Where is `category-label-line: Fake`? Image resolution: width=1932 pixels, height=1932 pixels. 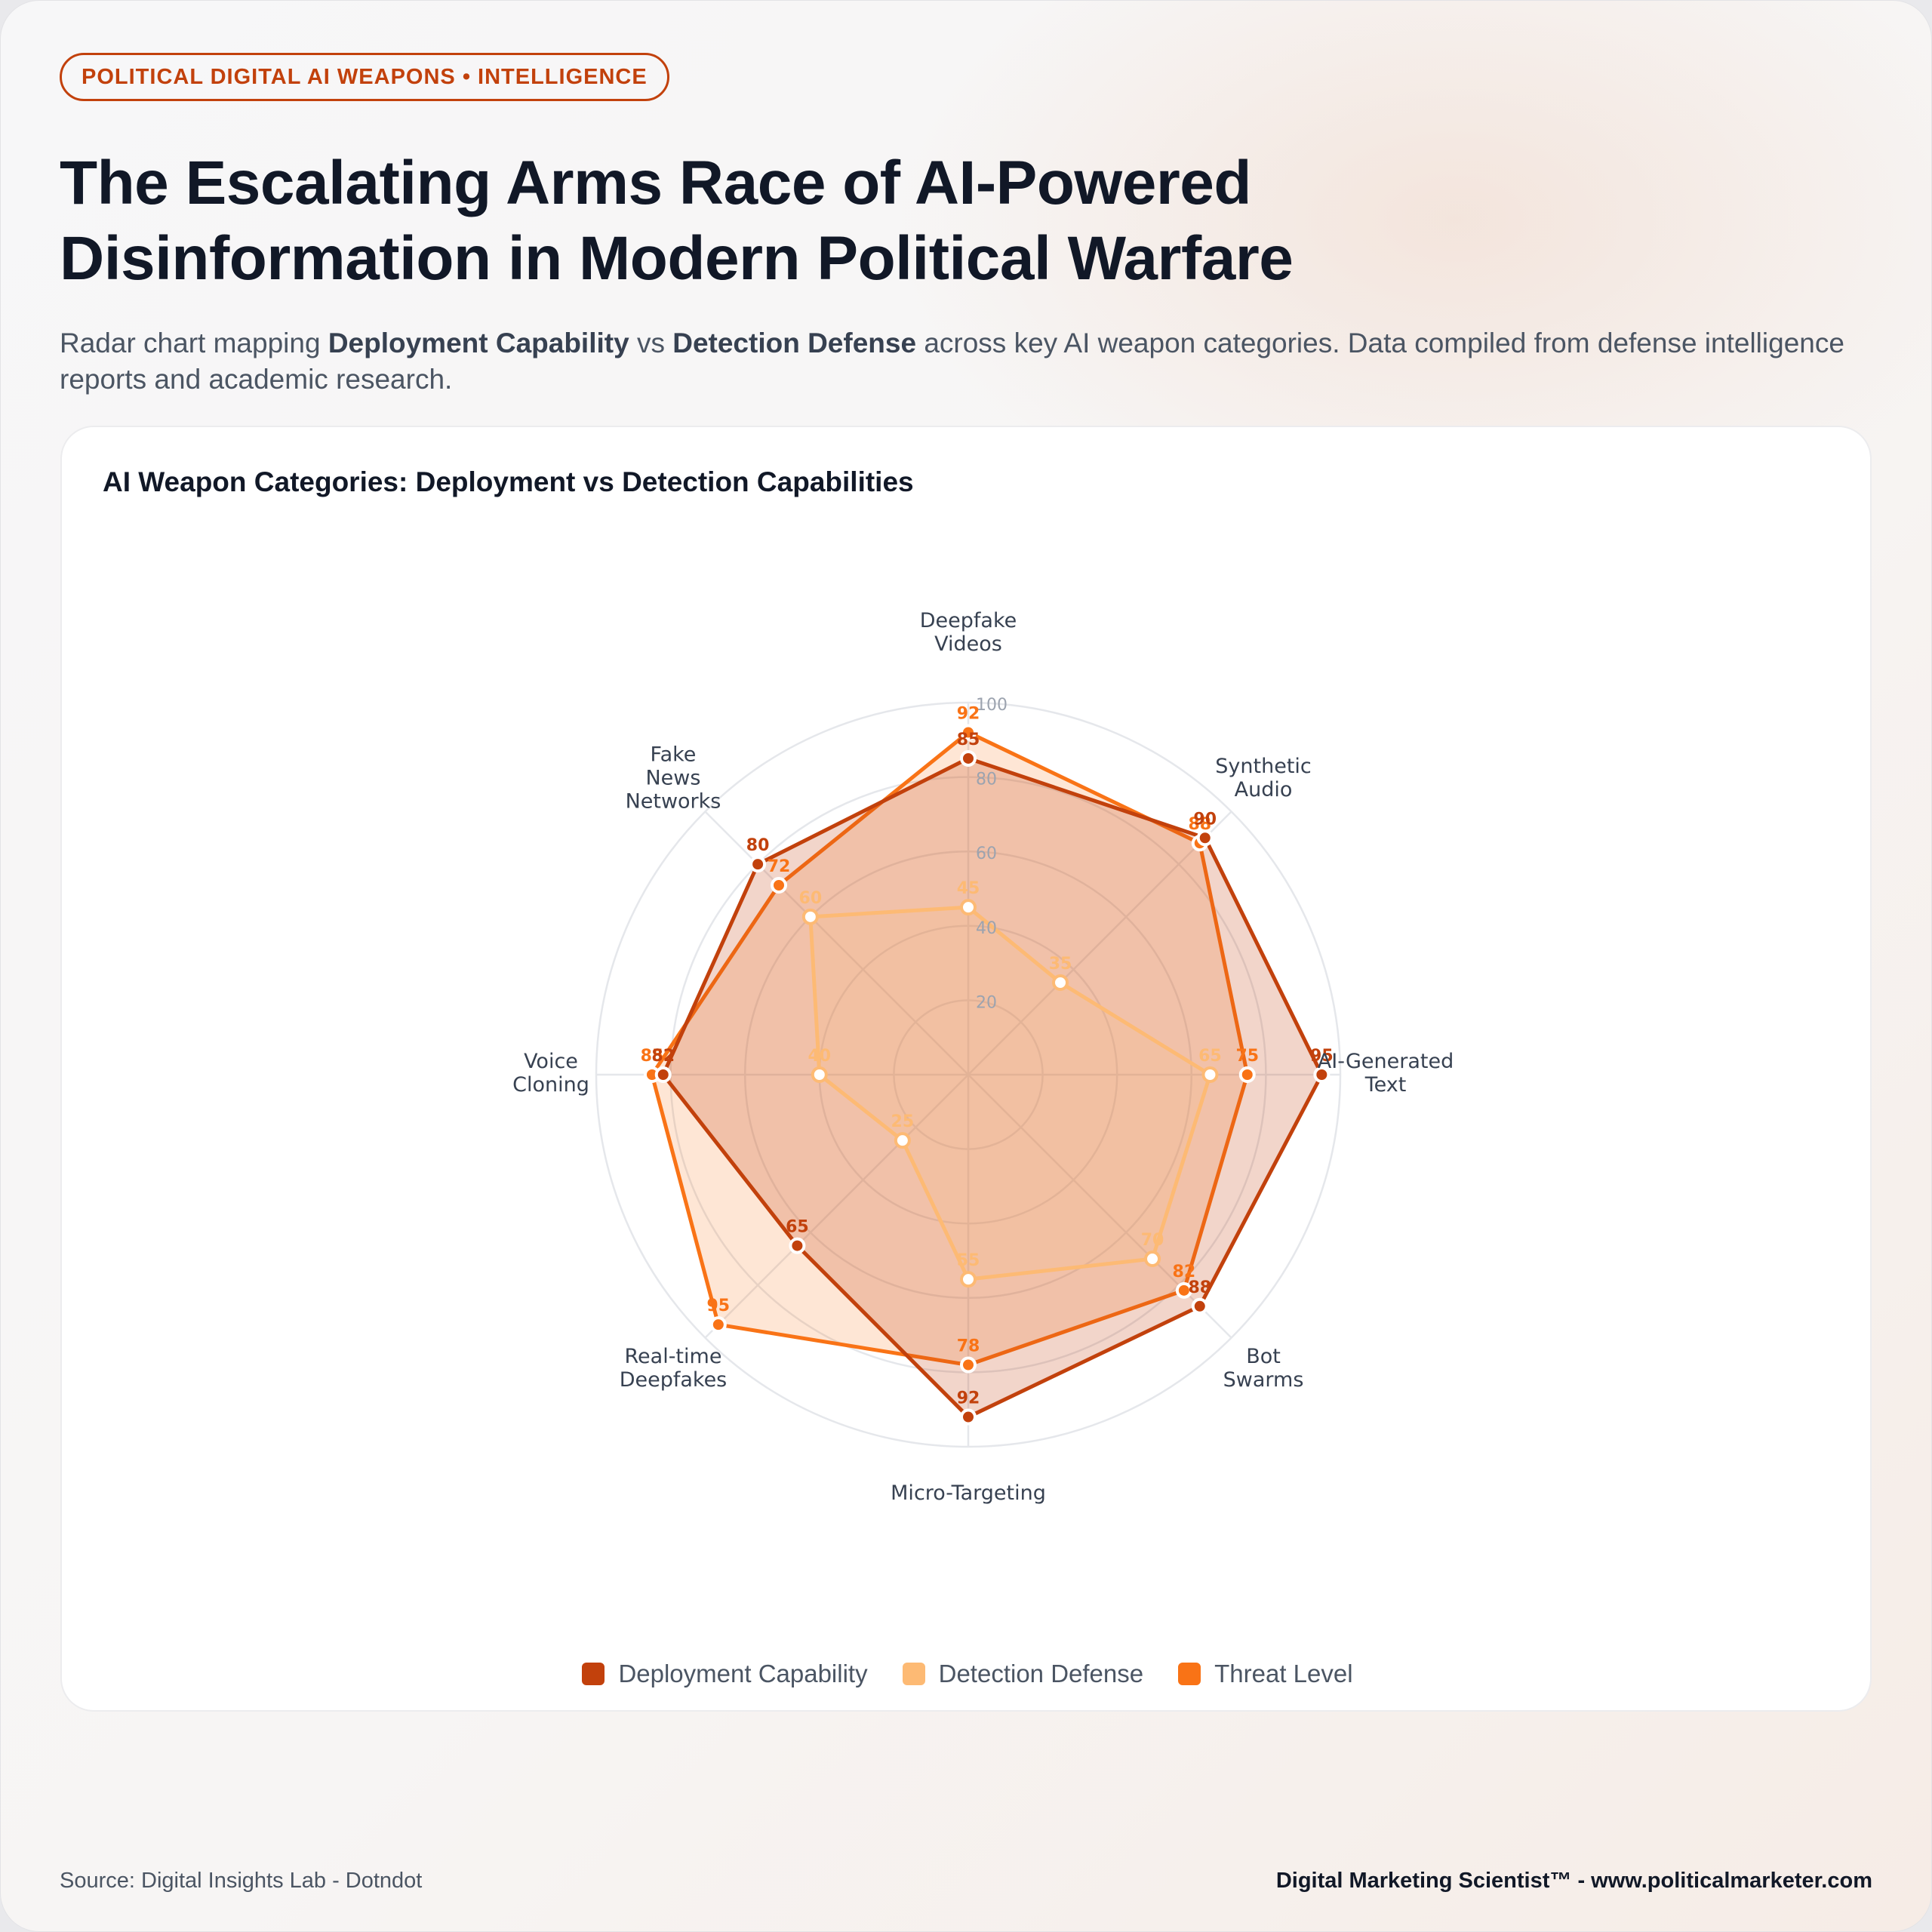 category-label-line: Fake is located at coordinates (674, 754).